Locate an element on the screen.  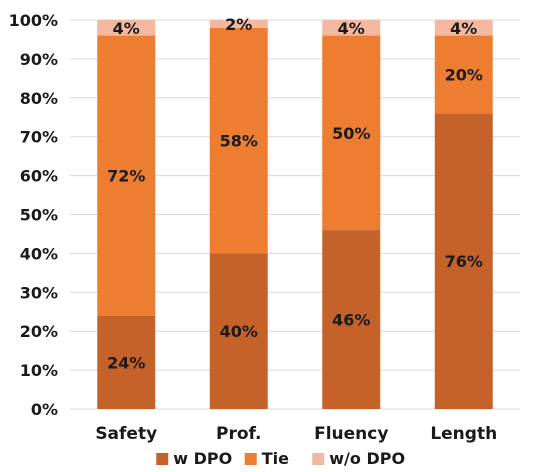
x-tick-label: Safety is located at coordinates (126, 434).